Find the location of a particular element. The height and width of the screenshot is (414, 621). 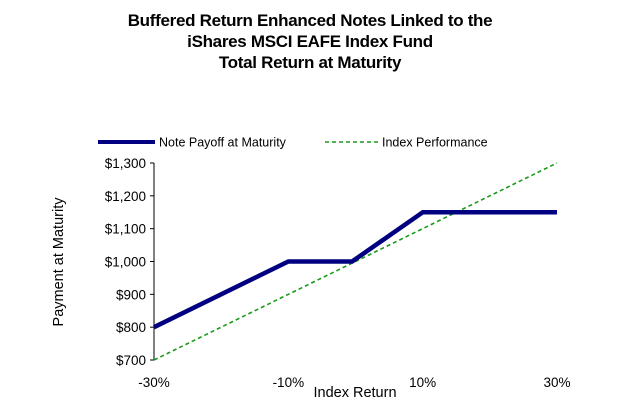

y-tick-label: $1,000 is located at coordinates (125, 262).